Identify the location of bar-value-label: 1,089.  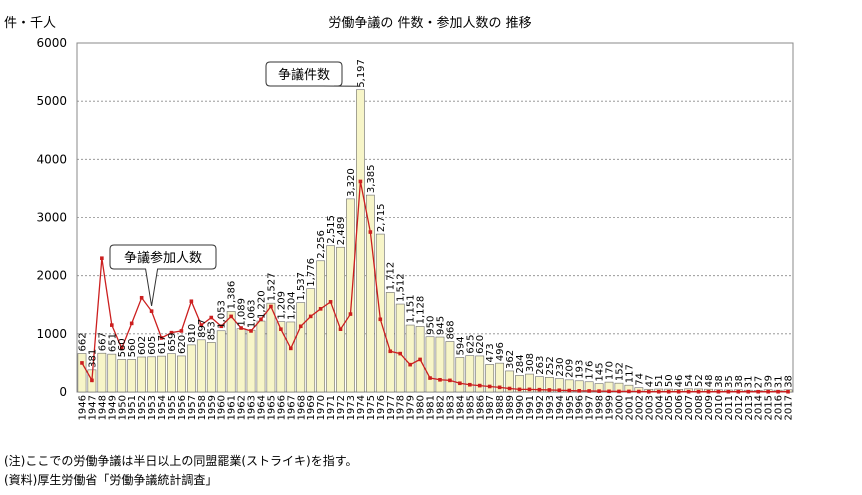
(242, 312).